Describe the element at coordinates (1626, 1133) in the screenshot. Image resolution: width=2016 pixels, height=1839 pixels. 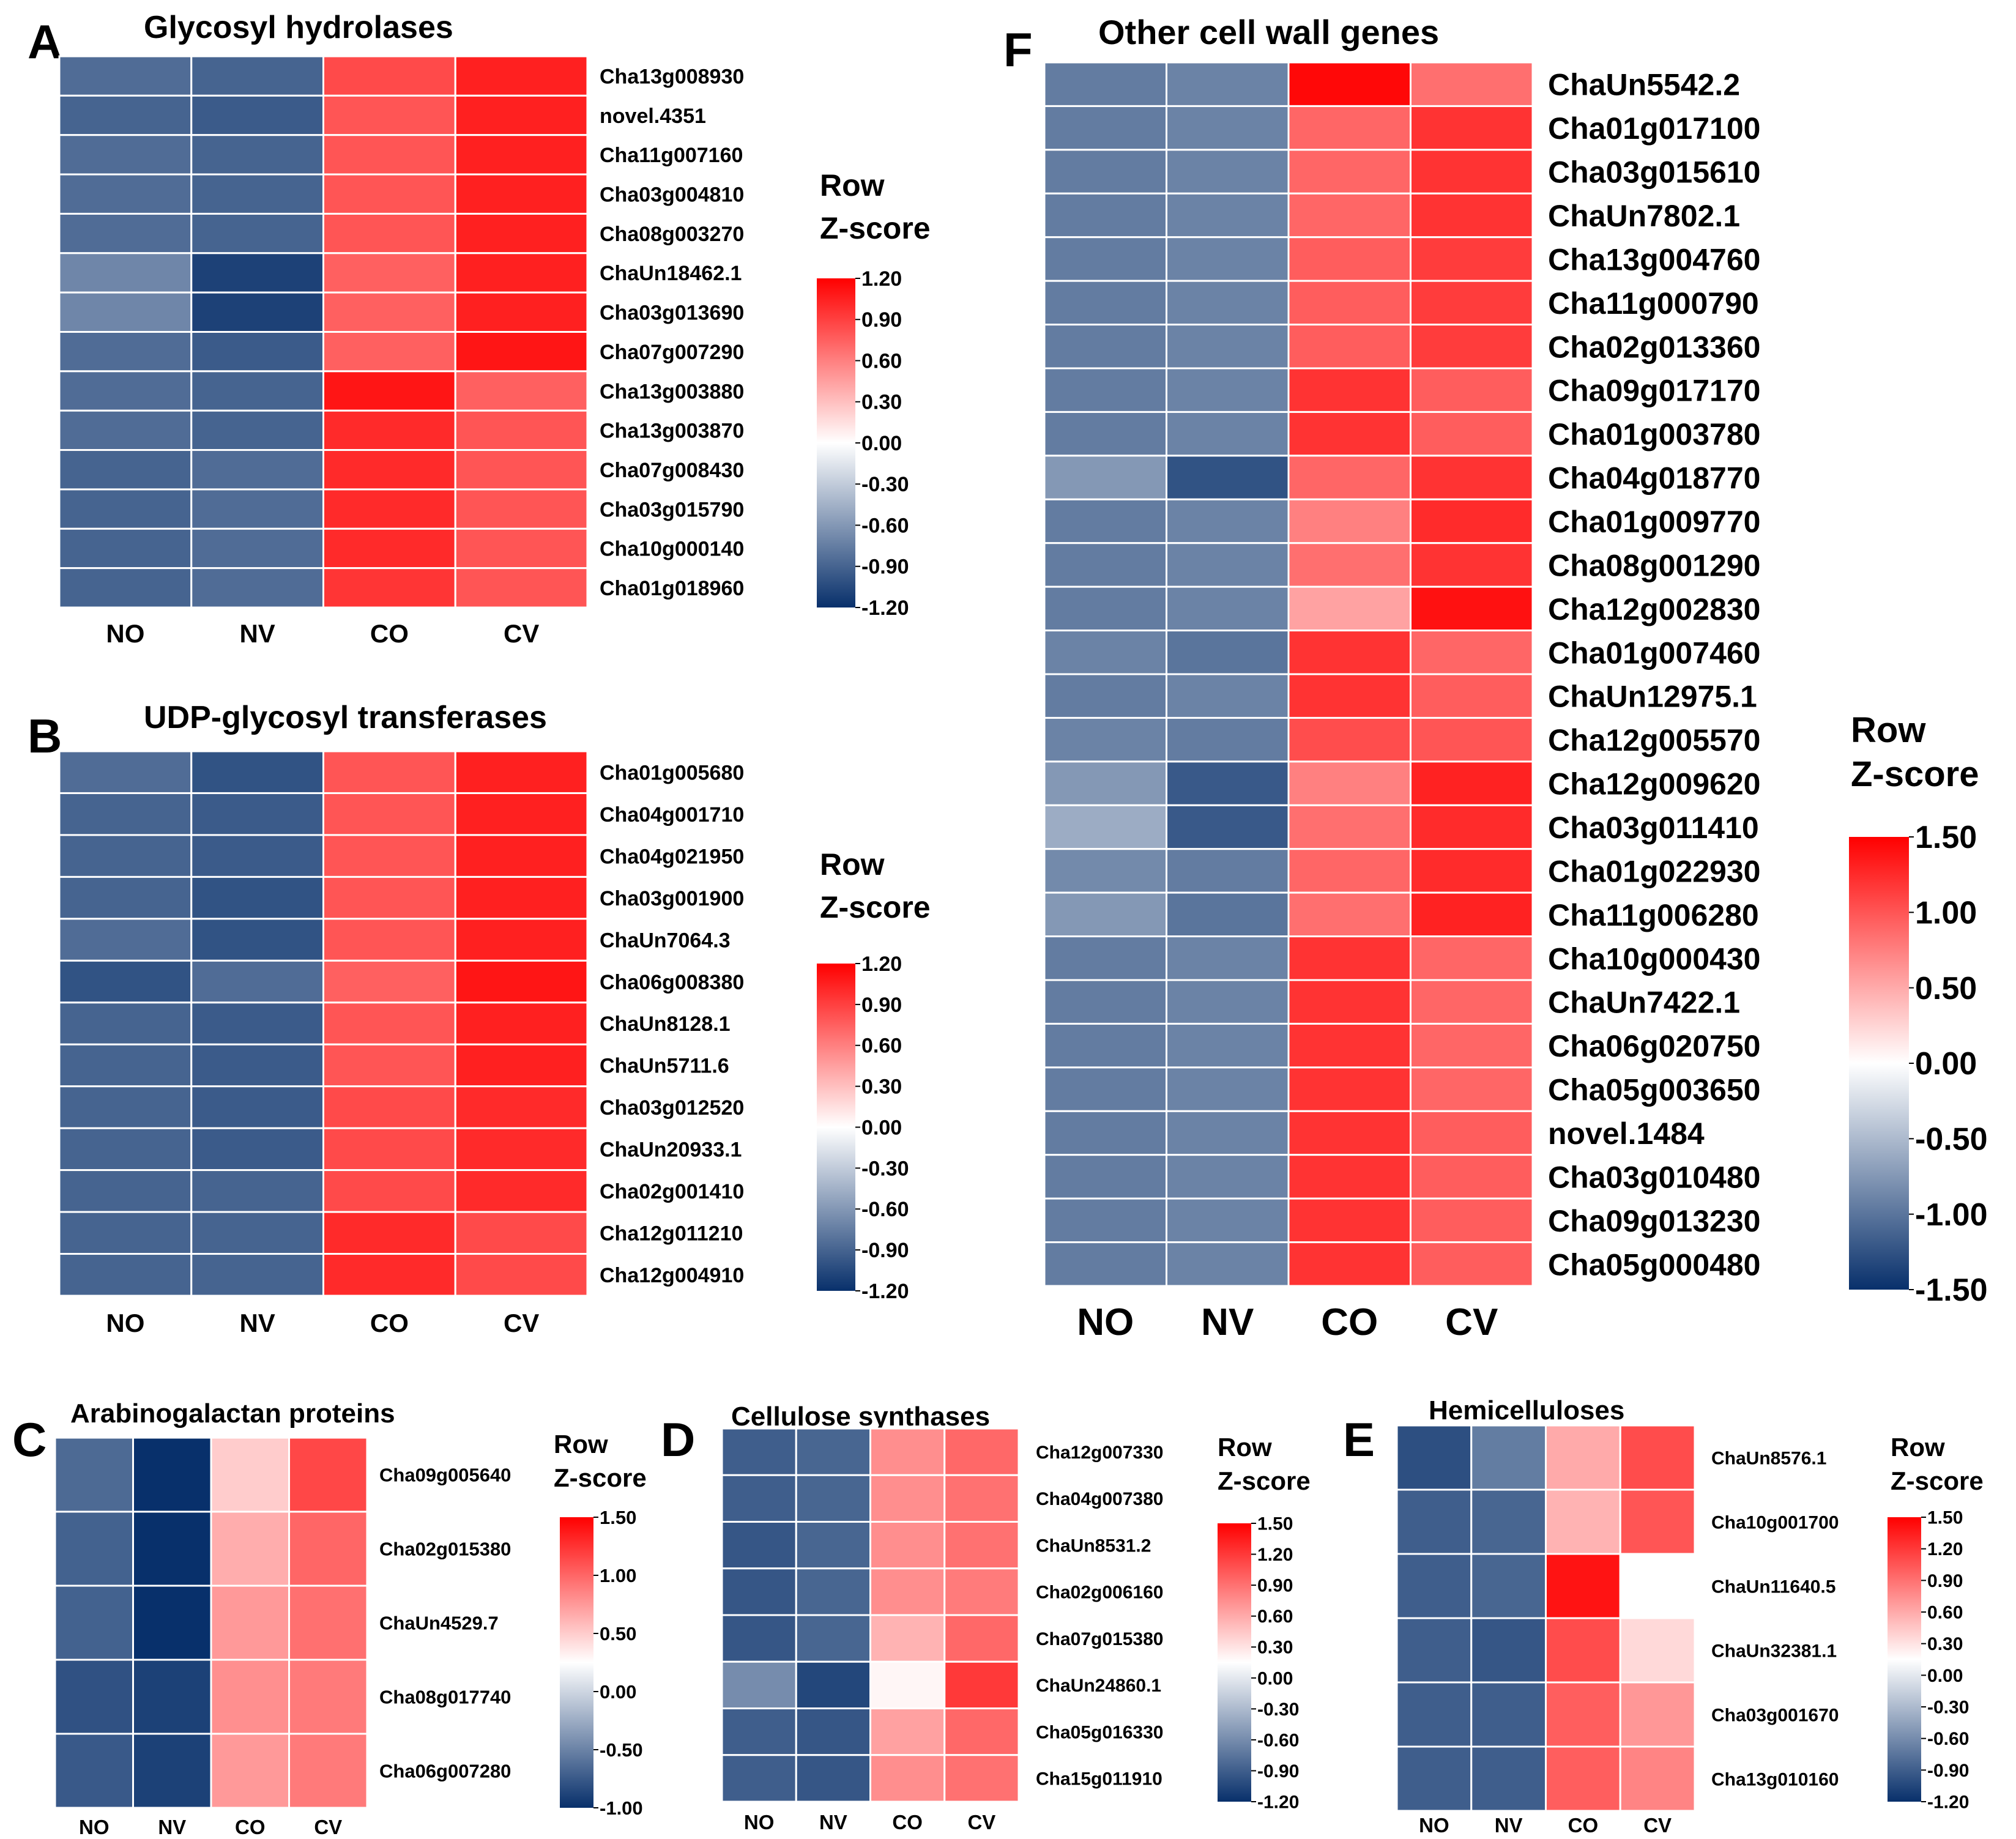
I see `row-label: novel.1484` at that location.